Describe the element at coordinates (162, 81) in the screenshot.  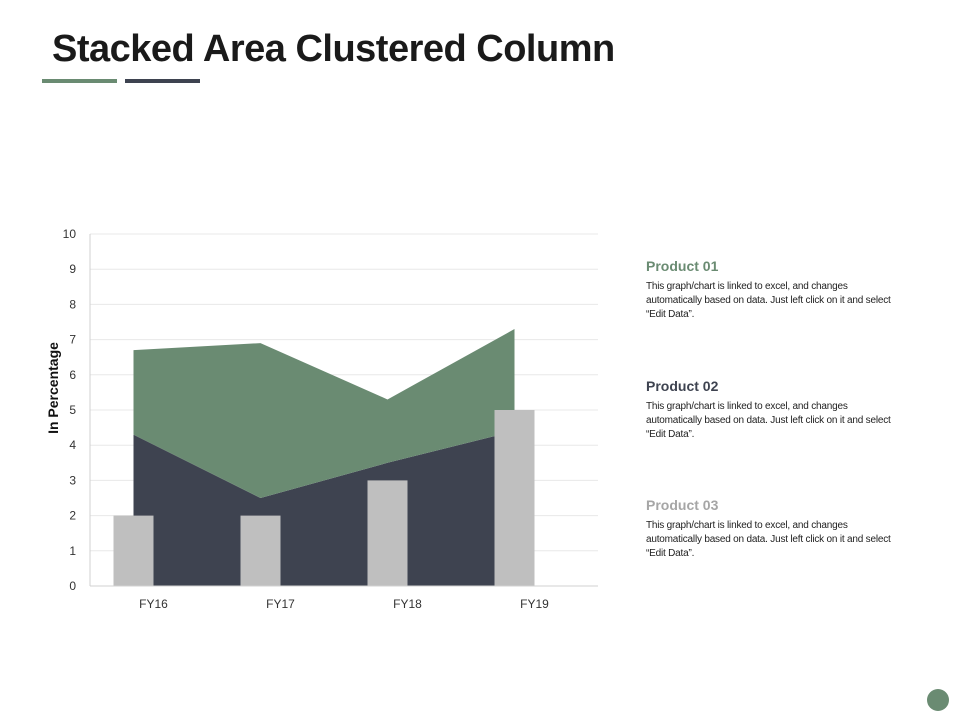
I see `title-underline-dark` at that location.